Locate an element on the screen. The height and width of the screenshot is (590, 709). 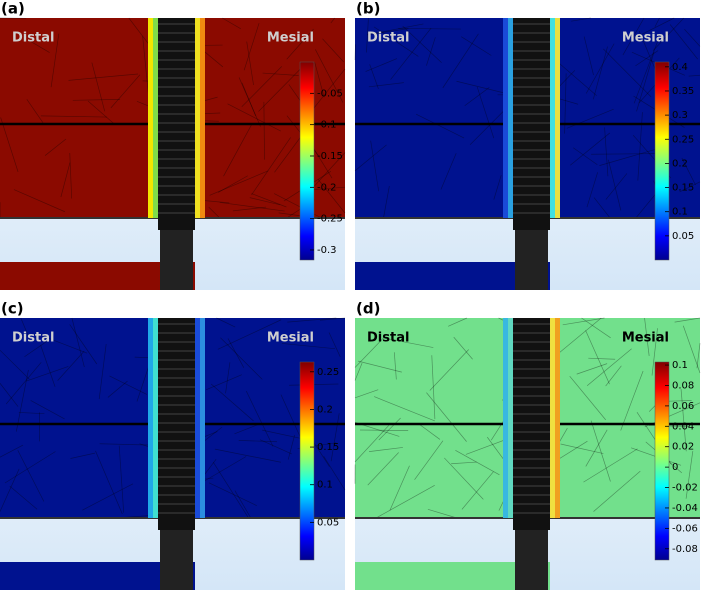
colorbar-tick-label: 0.3 is located at coordinates (680, 115).